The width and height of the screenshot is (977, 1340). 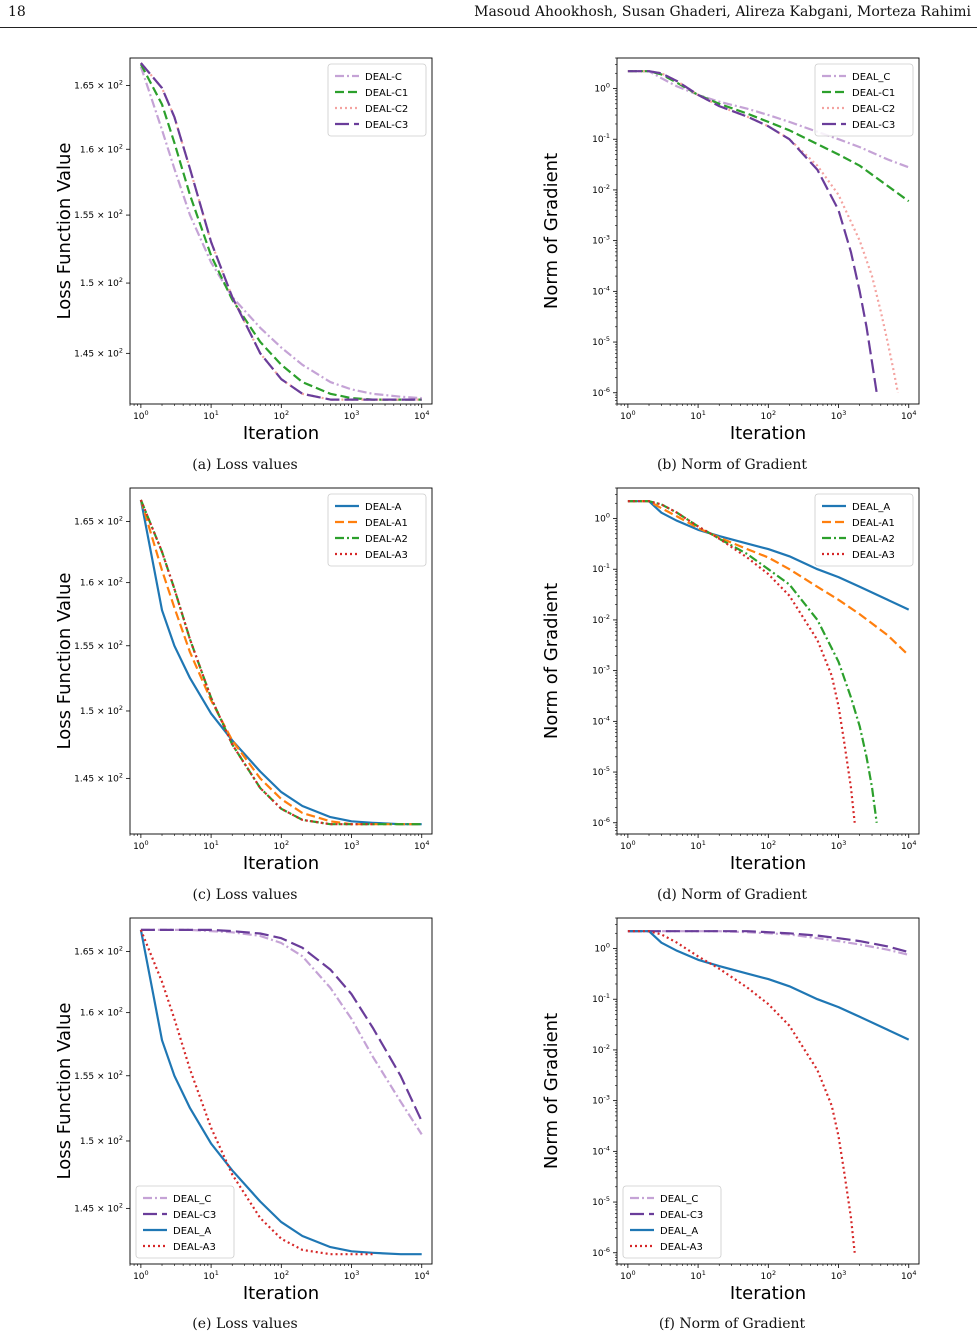 What do you see at coordinates (245, 1324) in the screenshot?
I see `caption-e: (e) Loss values` at bounding box center [245, 1324].